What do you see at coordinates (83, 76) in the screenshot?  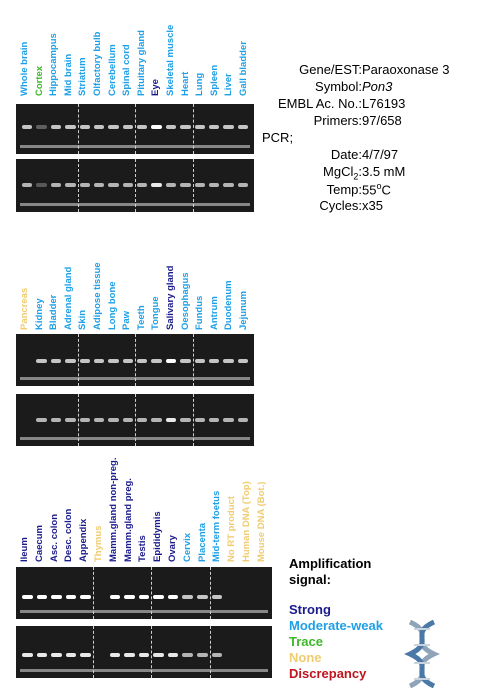 I see `lane-label: Striatum` at bounding box center [83, 76].